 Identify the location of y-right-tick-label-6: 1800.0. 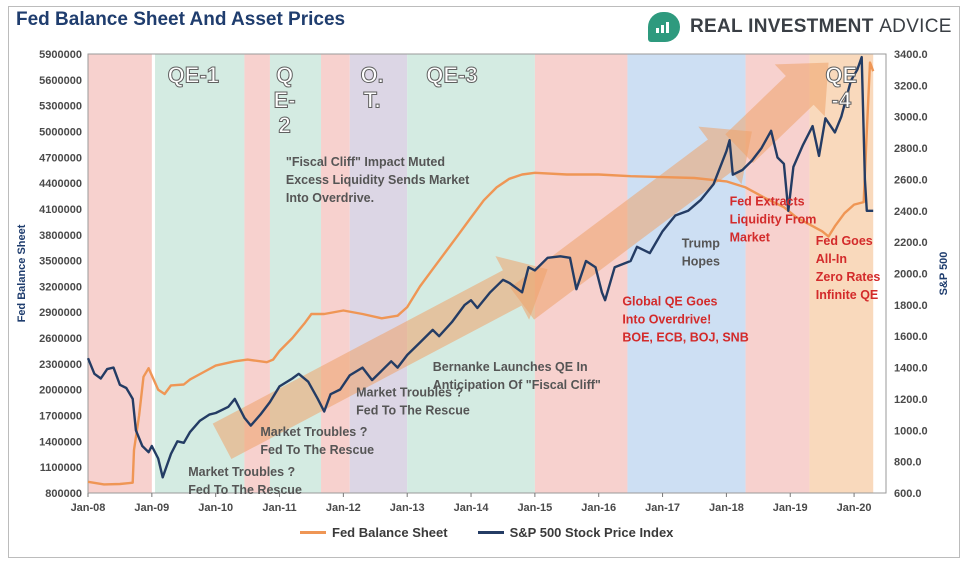
(911, 306).